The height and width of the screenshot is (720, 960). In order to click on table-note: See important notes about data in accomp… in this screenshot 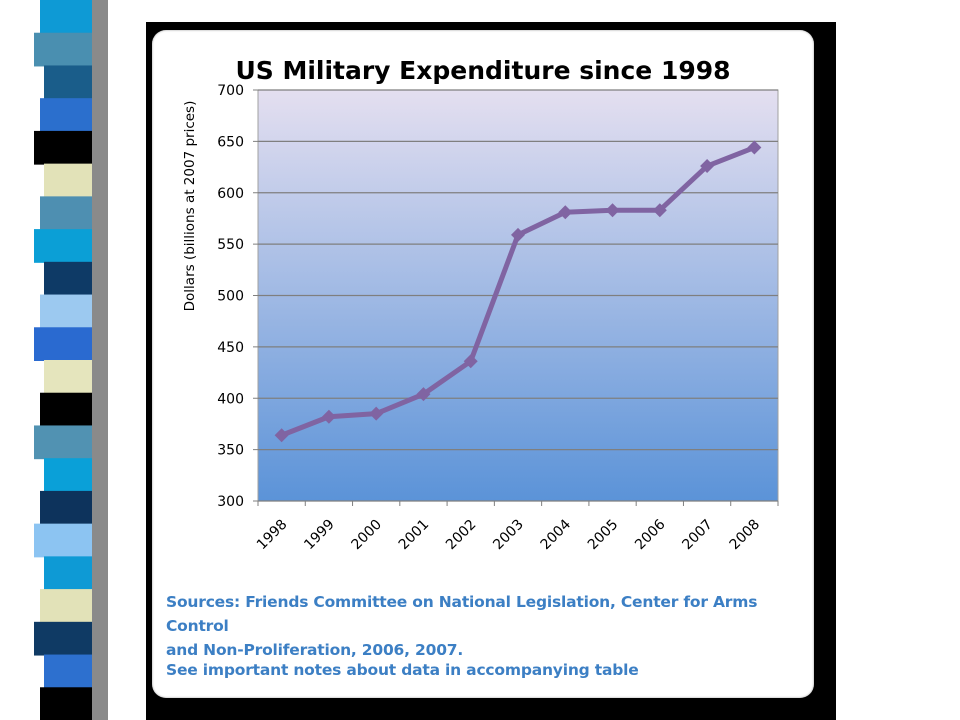, I will do `click(402, 670)`.